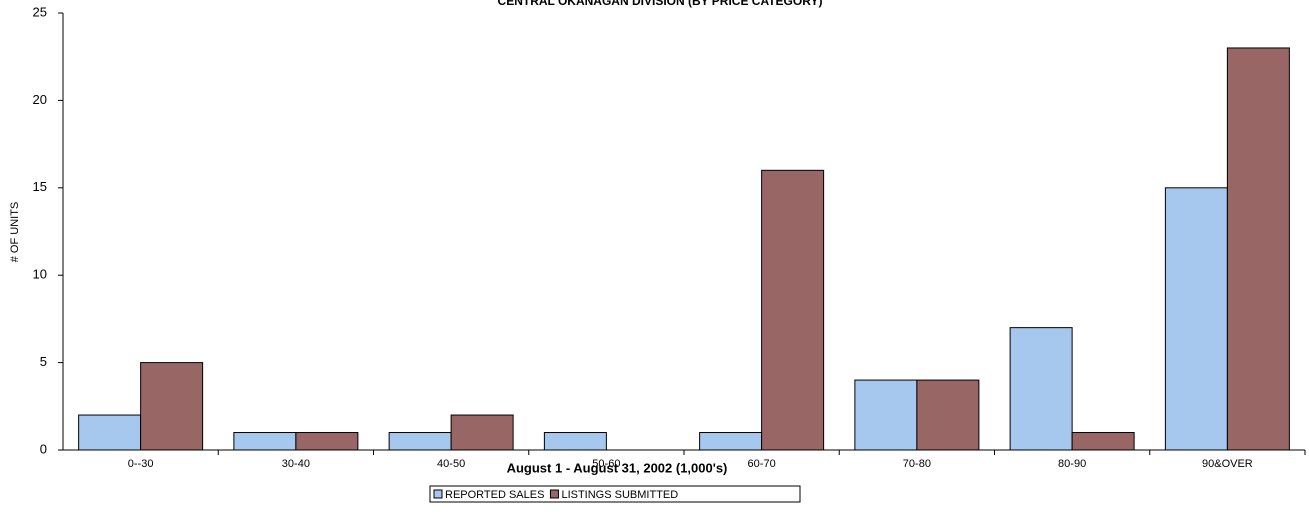 This screenshot has width=1309, height=531. What do you see at coordinates (606, 464) in the screenshot?
I see `x-tick-label: 50-60` at bounding box center [606, 464].